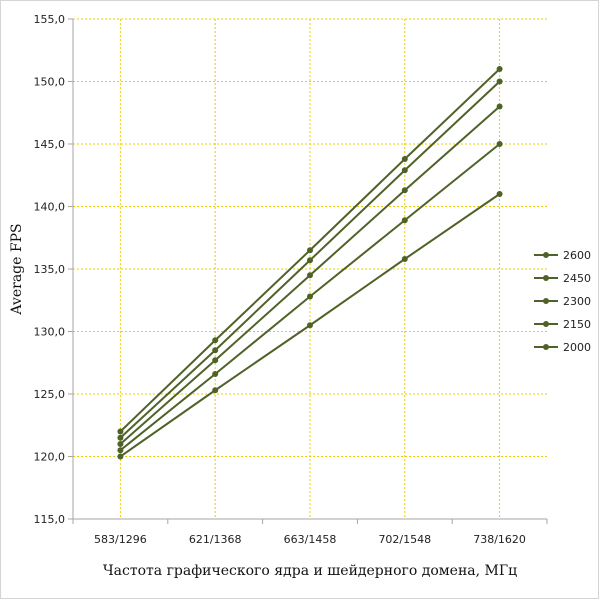 This screenshot has width=599, height=600. What do you see at coordinates (50, 332) in the screenshot?
I see `y-tick-label: 130,0` at bounding box center [50, 332].